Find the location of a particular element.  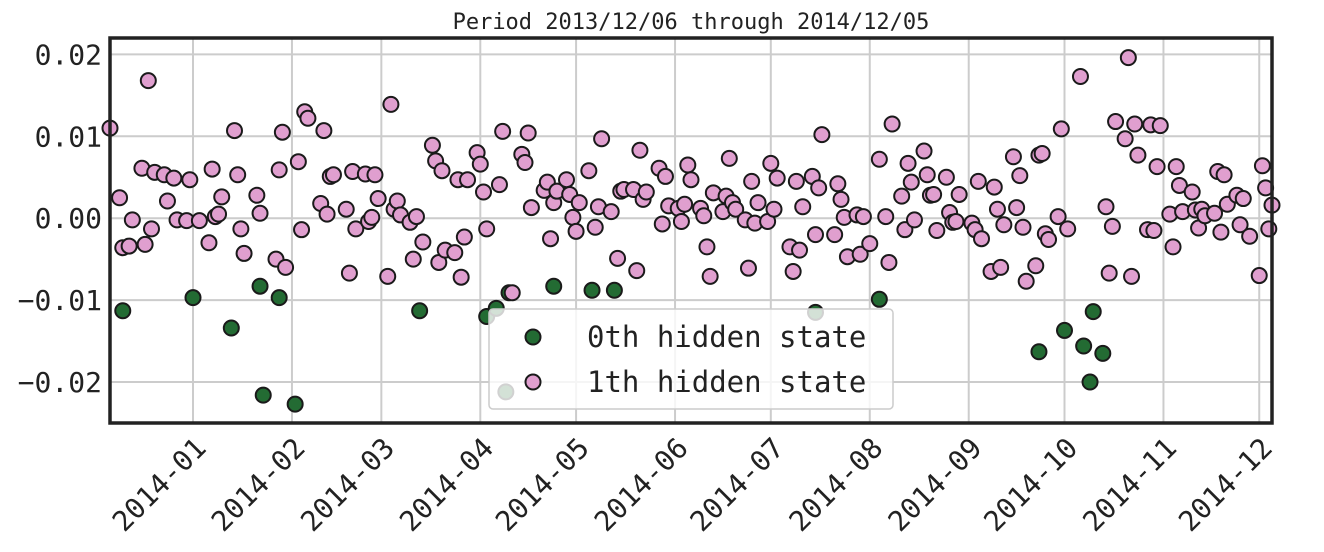

y-tick-label: −0.02 is located at coordinates (60, 382).